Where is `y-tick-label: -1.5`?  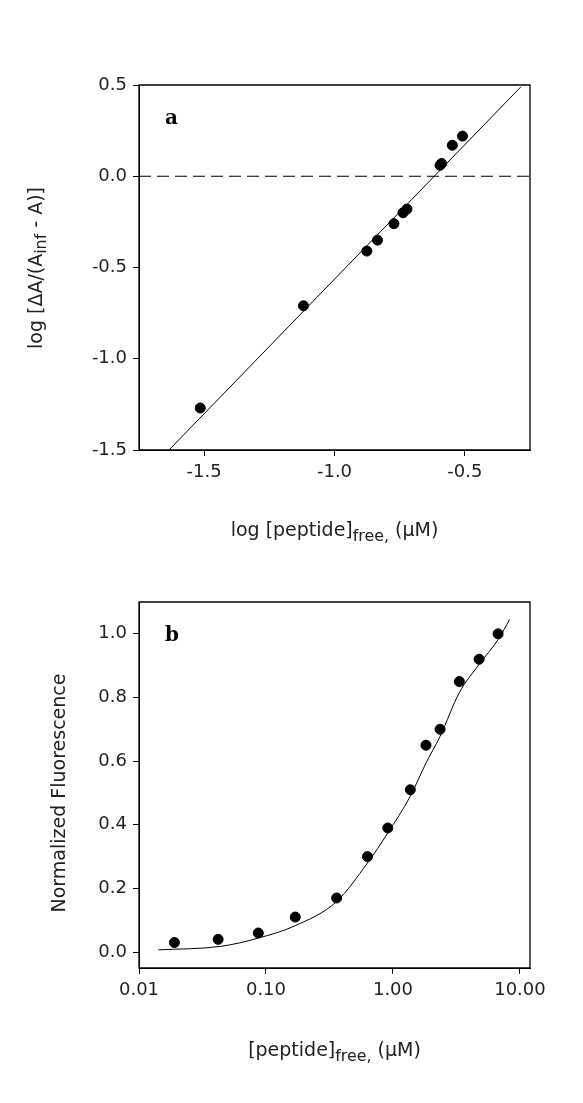 y-tick-label: -1.5 is located at coordinates (109, 448).